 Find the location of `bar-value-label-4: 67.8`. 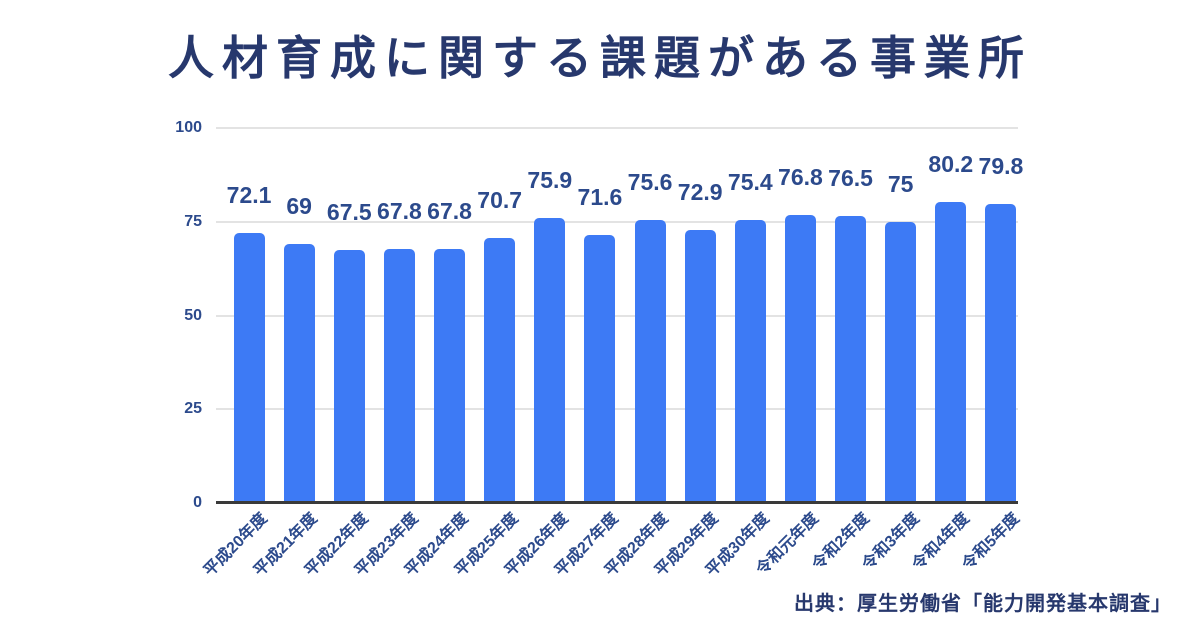

bar-value-label-4: 67.8 is located at coordinates (449, 210).